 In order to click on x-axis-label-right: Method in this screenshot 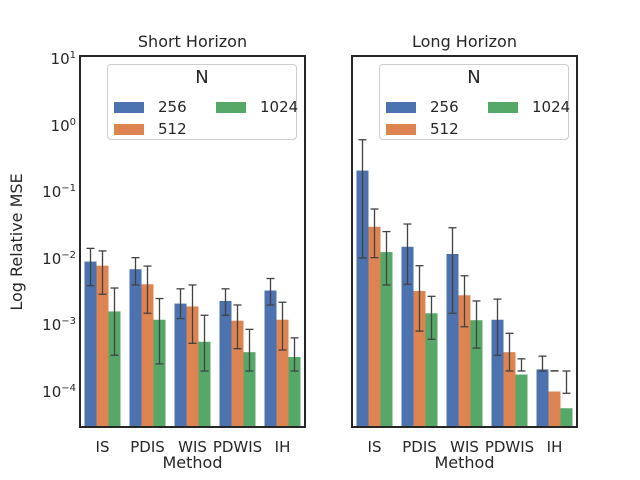, I will do `click(464, 462)`.